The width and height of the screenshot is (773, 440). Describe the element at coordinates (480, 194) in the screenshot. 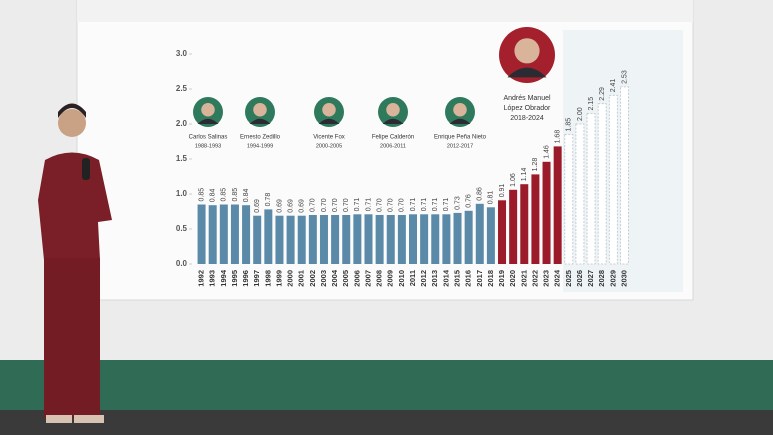

I see `value-label: 0.86` at that location.